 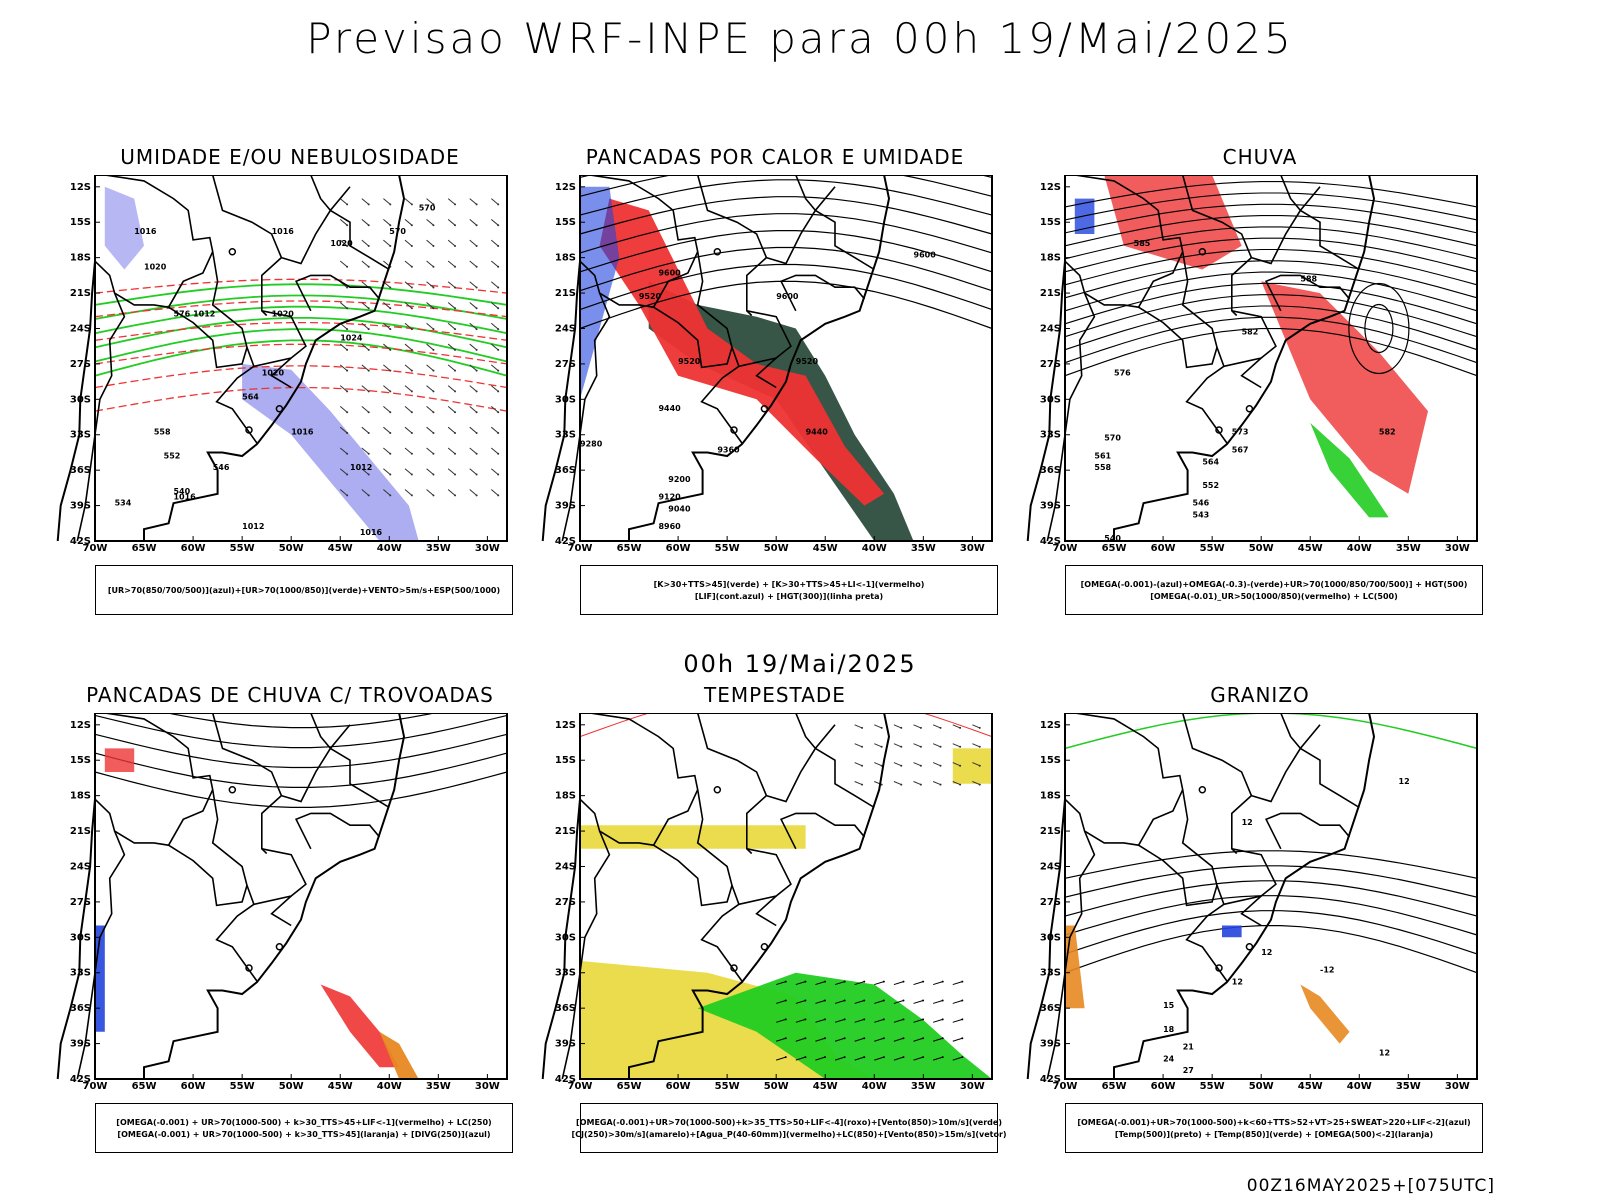 I want to click on contour-label: 15, so click(x=1169, y=1005).